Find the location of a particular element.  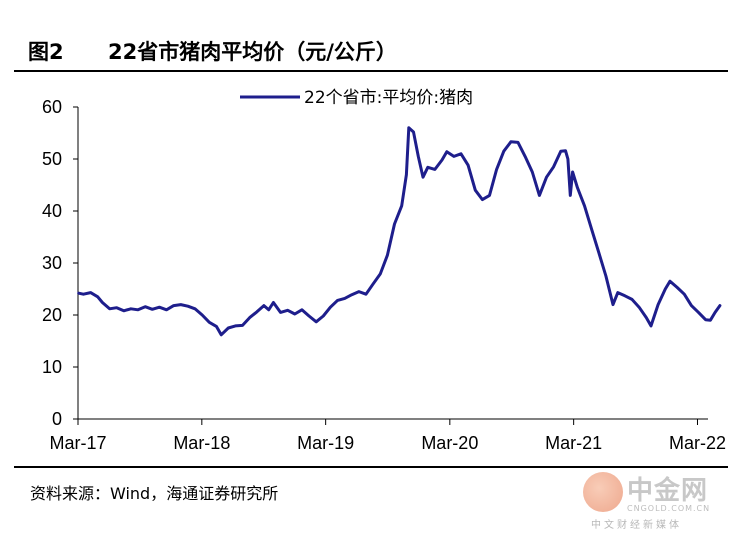

y-tick-label: 50 is located at coordinates (52, 159).